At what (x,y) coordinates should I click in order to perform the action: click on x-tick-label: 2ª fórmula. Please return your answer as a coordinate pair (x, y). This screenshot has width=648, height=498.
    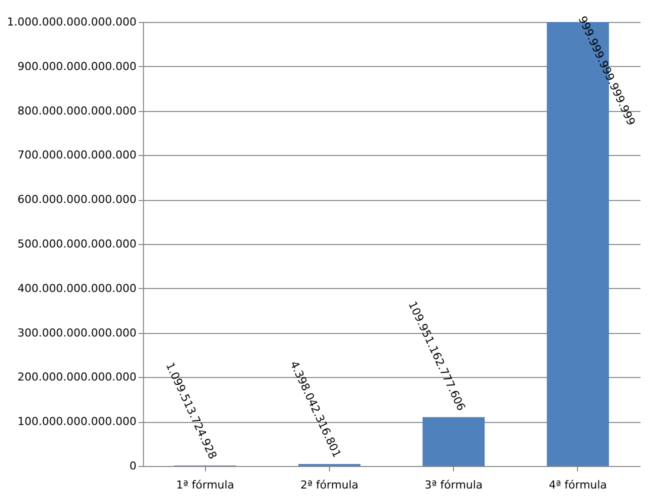
    Looking at the image, I should click on (329, 485).